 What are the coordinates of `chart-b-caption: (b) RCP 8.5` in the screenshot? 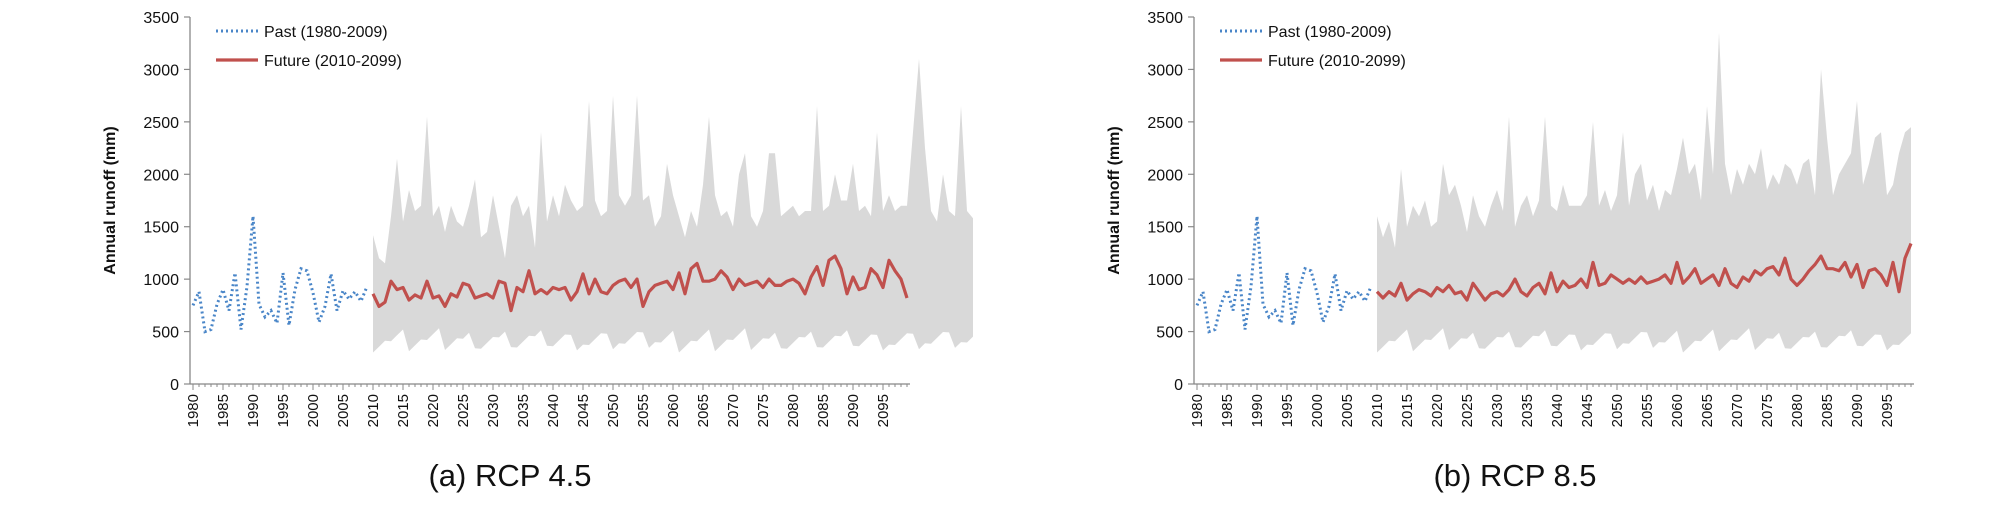 It's located at (1515, 475).